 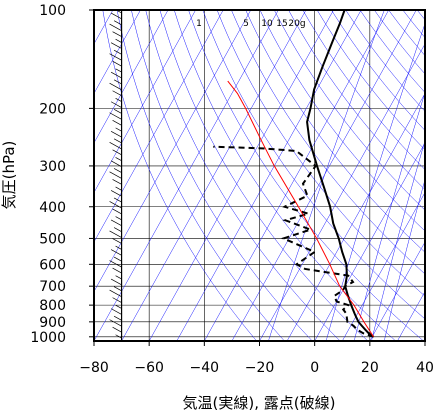 I want to click on x-tick-label: −60, so click(x=149, y=368).